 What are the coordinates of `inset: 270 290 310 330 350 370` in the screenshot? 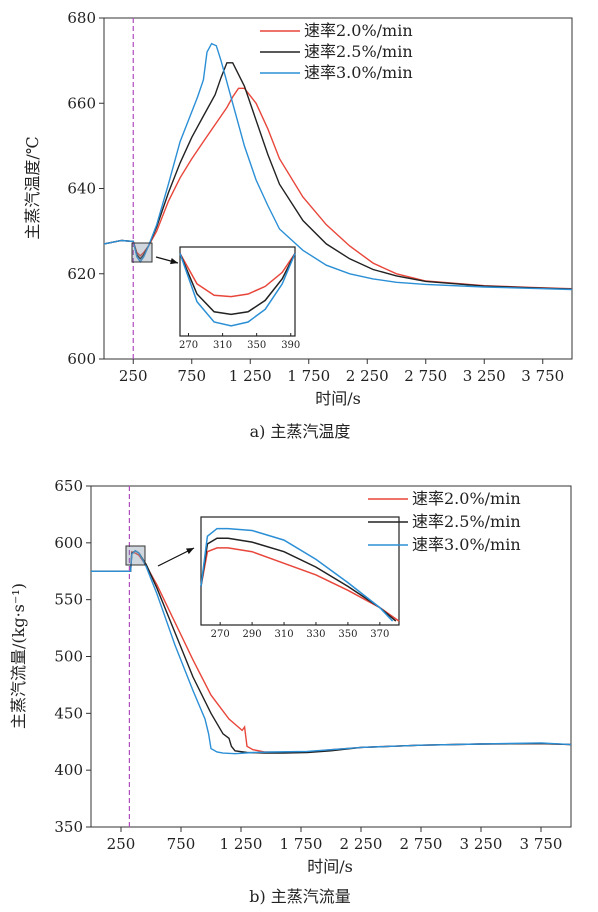 It's located at (300, 578).